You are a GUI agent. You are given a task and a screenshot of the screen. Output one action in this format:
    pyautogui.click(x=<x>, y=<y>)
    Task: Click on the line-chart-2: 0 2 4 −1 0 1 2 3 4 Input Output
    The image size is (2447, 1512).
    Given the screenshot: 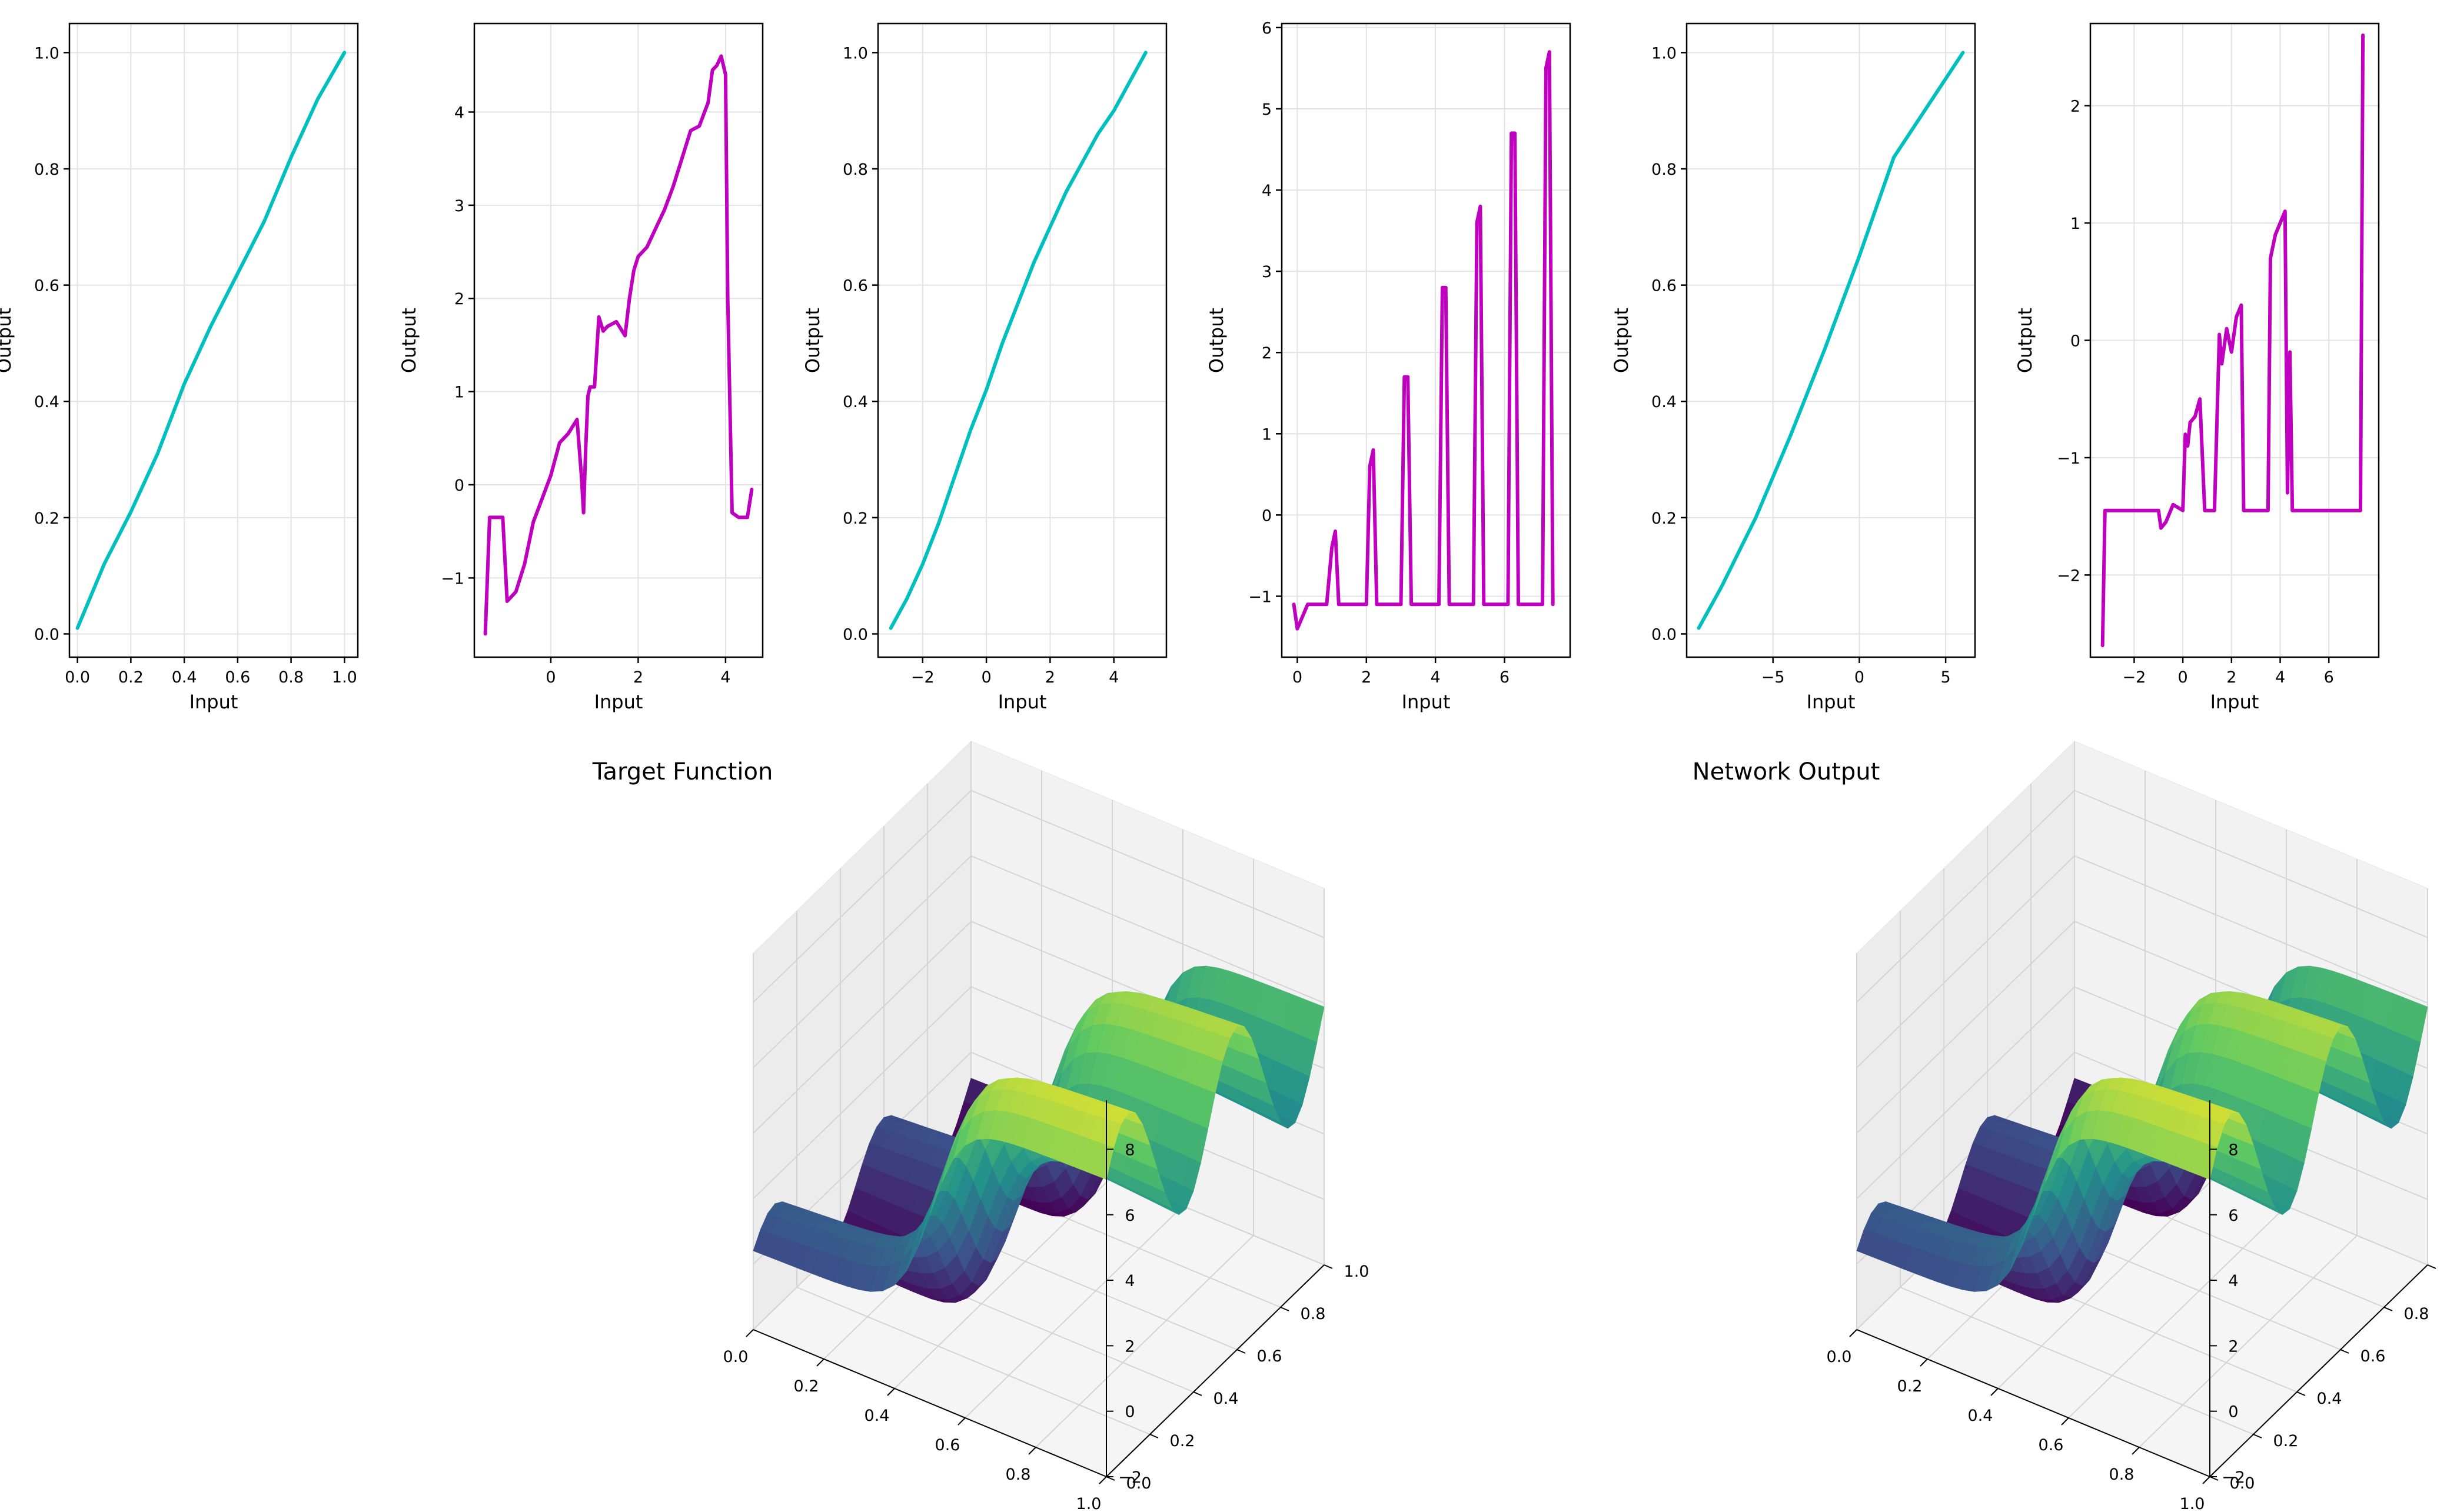 What is the action you would take?
    pyautogui.click(x=581, y=368)
    